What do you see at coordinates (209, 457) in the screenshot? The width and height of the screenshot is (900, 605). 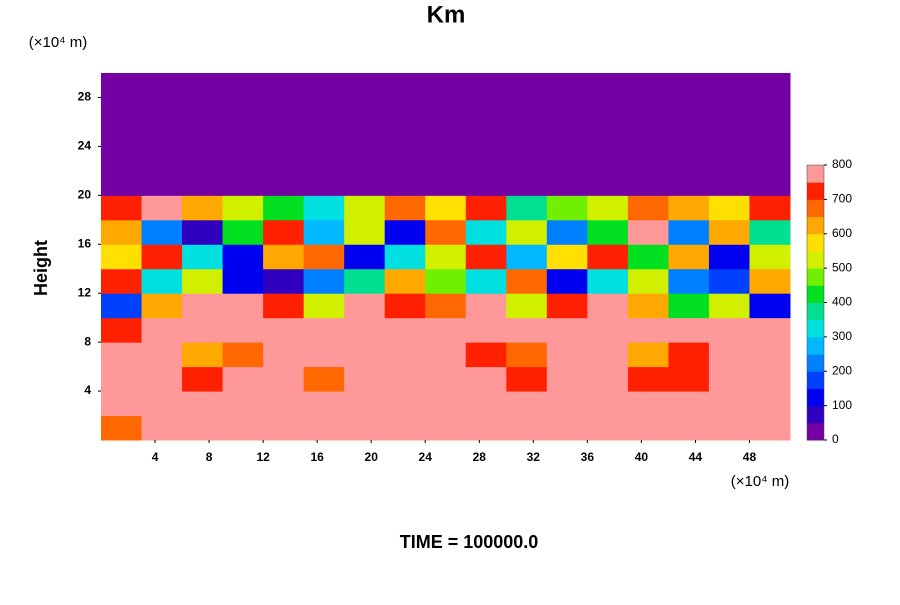 I see `x-tick-label: 8` at bounding box center [209, 457].